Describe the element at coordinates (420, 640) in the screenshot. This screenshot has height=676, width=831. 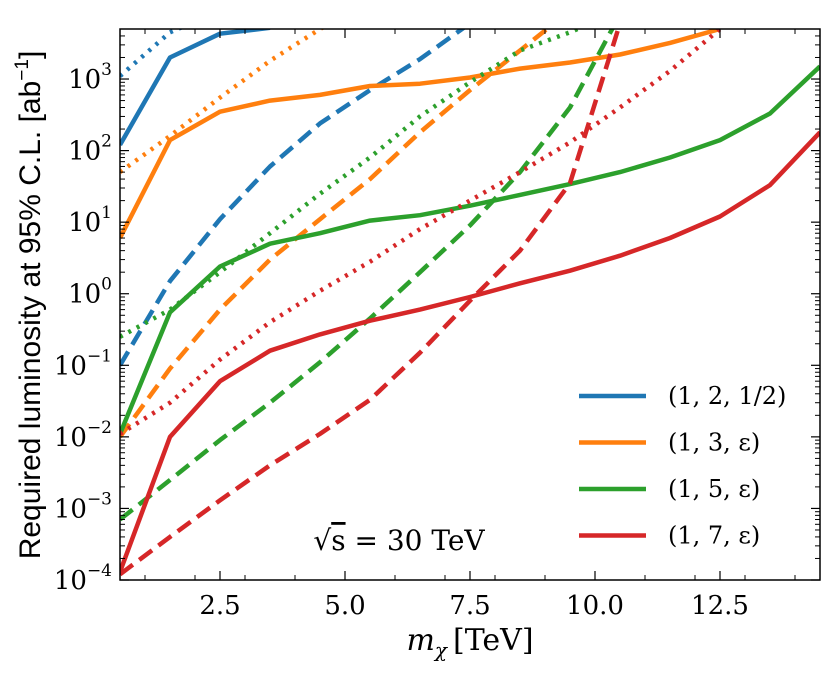
I see `x-axis-symbol: m` at that location.